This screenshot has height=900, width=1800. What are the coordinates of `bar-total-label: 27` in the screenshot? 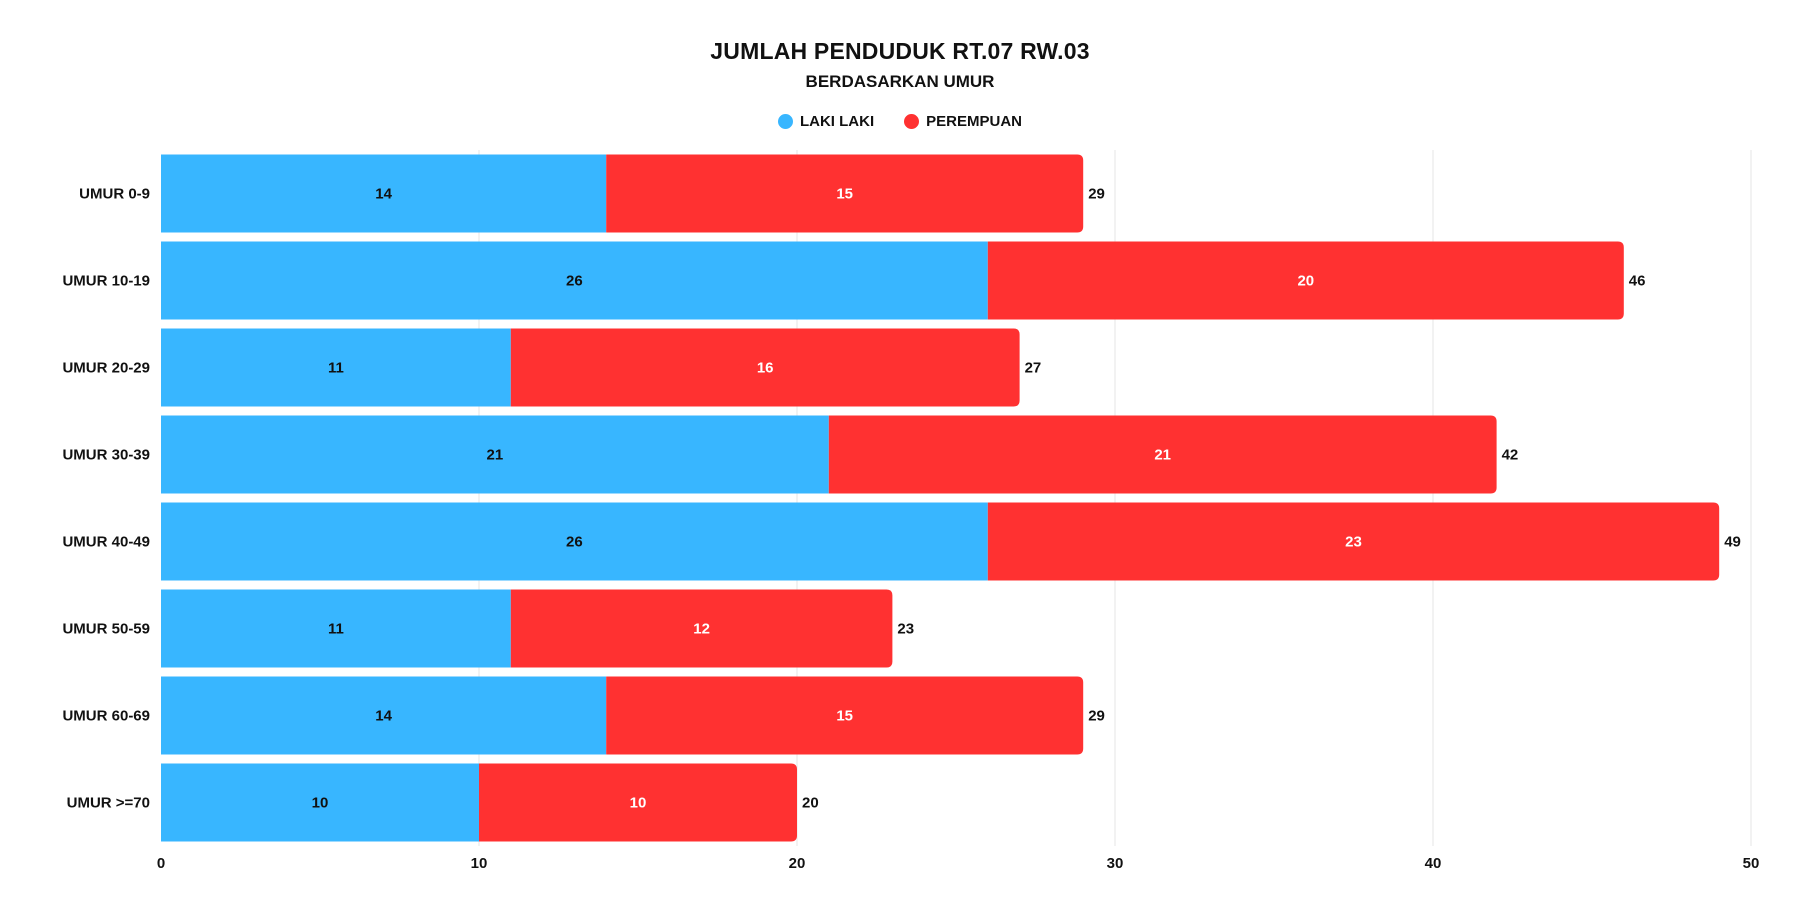 It's located at (1033, 368).